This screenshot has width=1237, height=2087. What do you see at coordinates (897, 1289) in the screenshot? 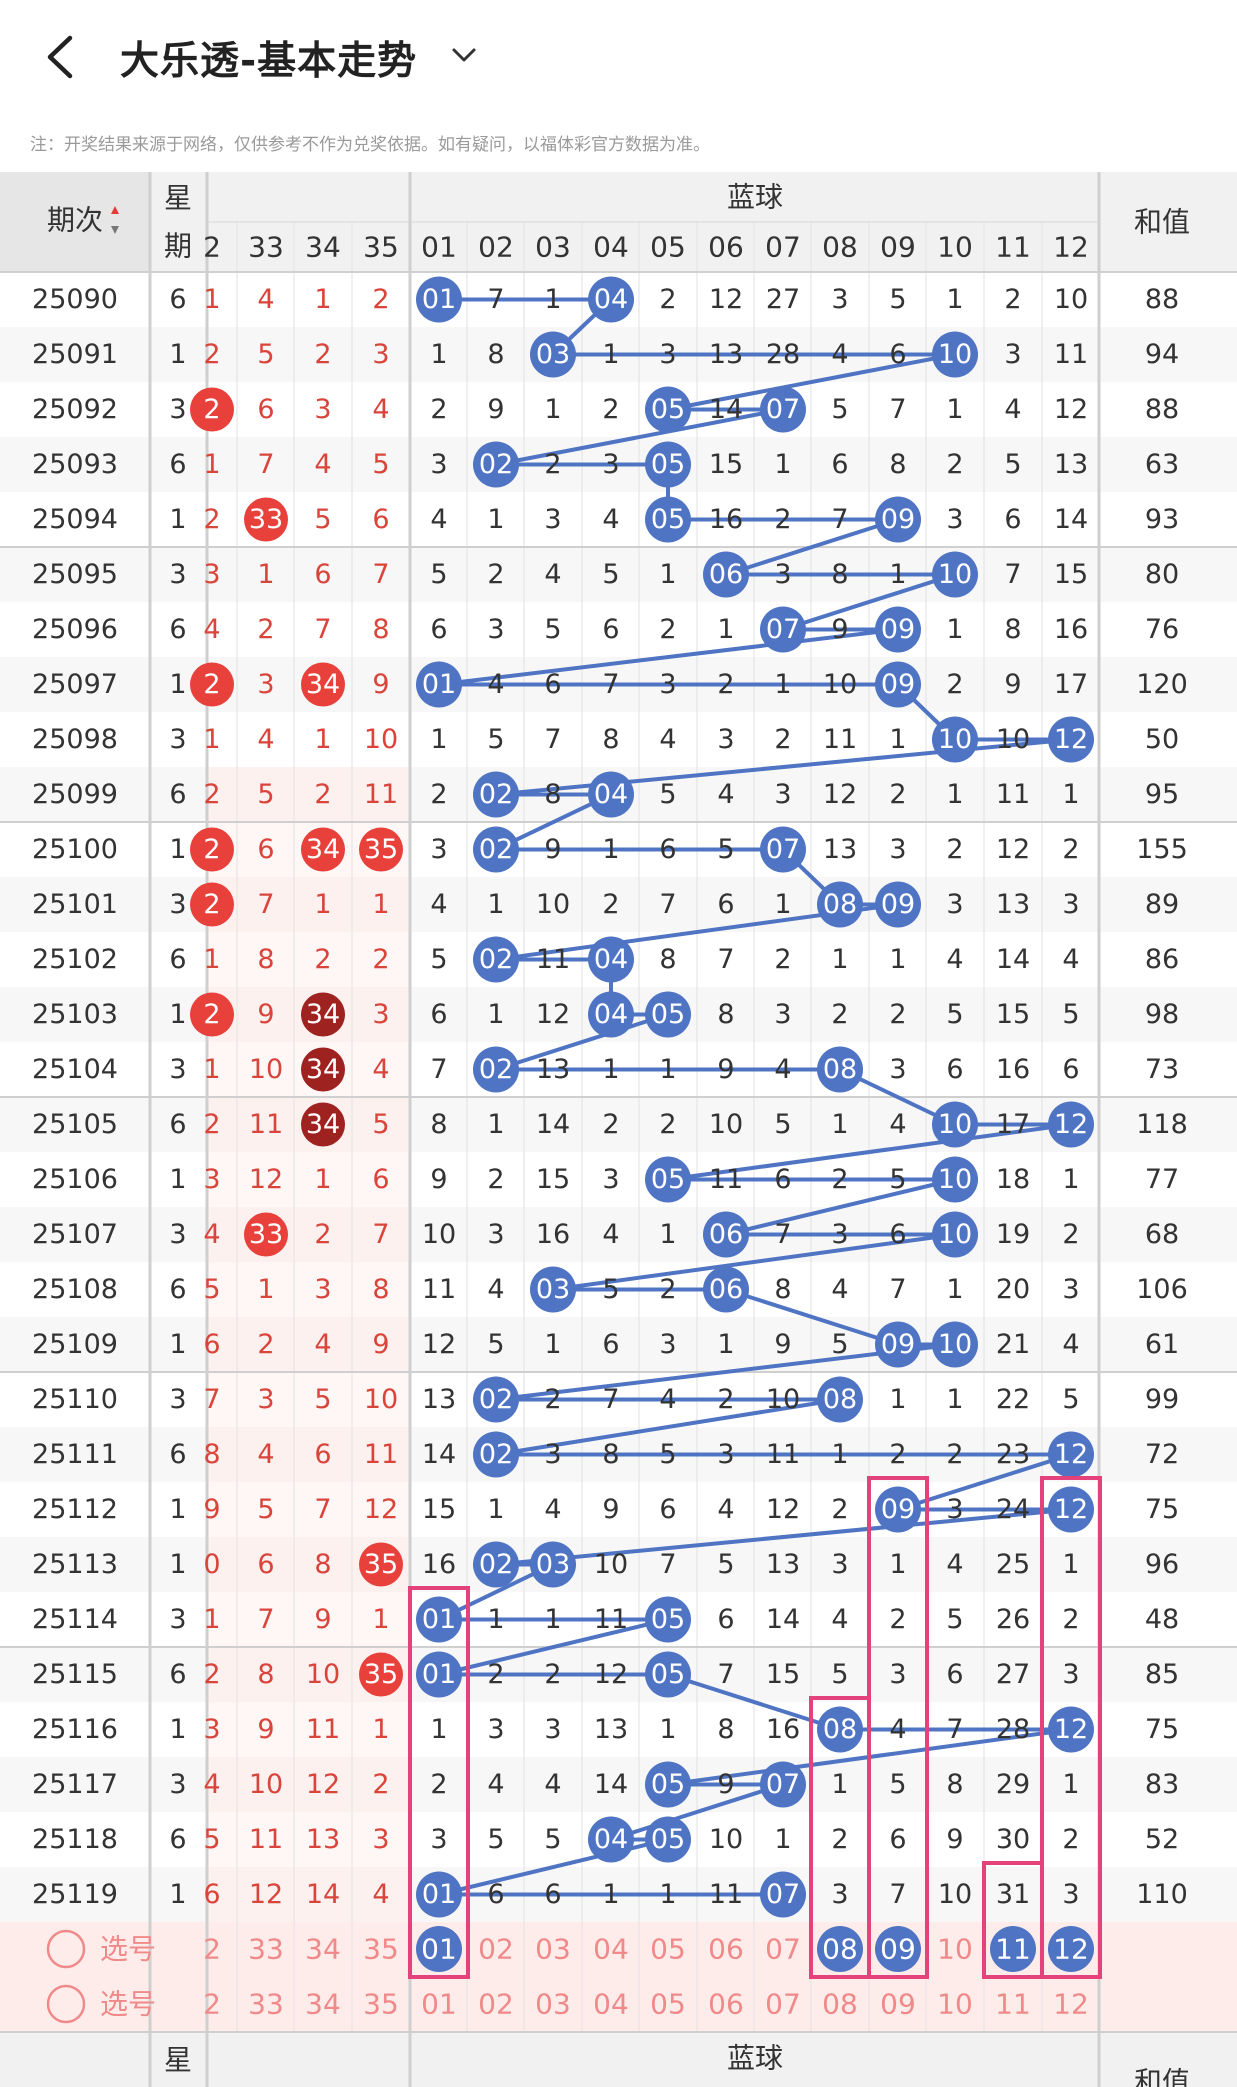
I see `blue-cell: 7` at bounding box center [897, 1289].